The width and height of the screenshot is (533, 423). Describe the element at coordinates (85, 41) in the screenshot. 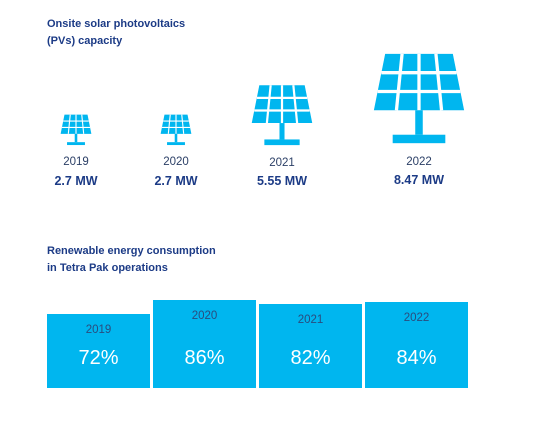

I see `solar-title-line-2: (PVs) capacity` at that location.